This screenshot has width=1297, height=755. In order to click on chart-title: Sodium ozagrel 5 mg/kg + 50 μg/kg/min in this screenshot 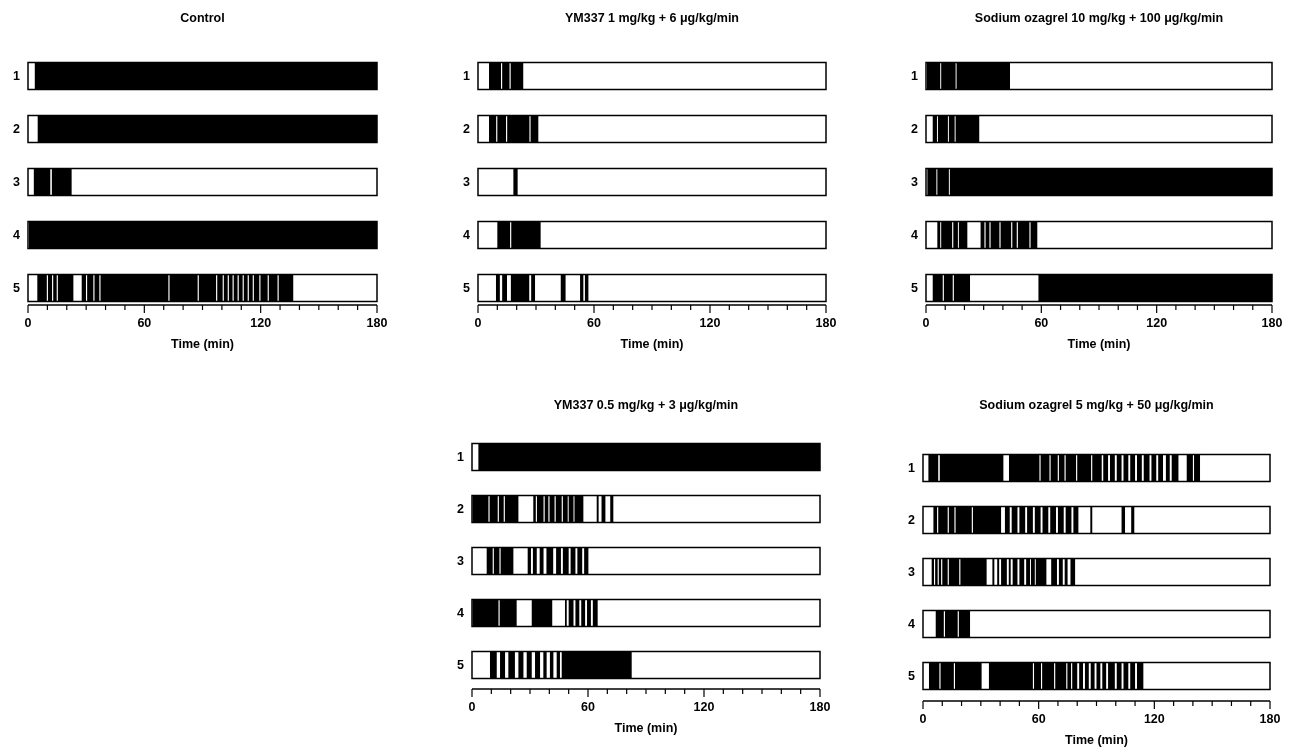, I will do `click(1096, 405)`.